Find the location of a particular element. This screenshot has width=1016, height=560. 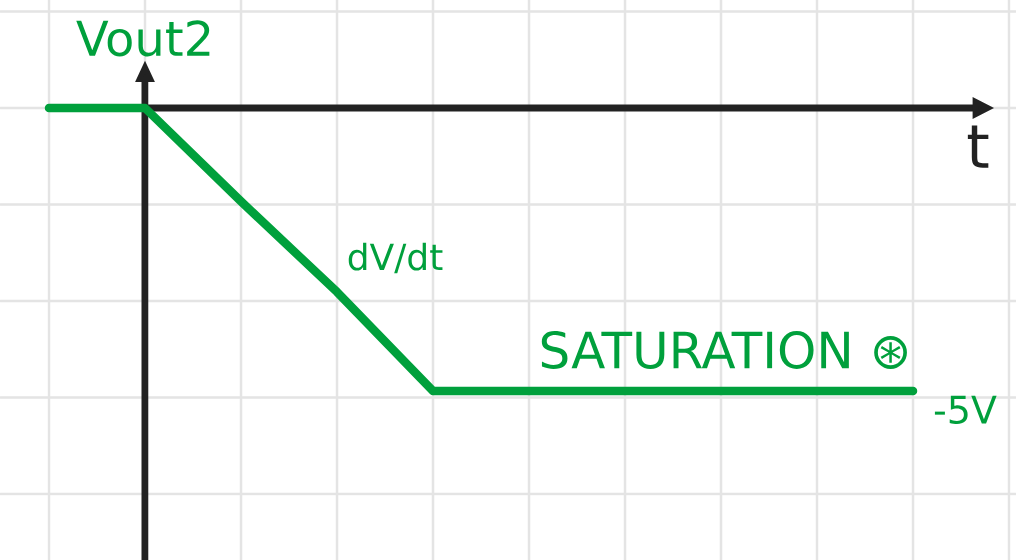

text: -5V is located at coordinates (965, 410).